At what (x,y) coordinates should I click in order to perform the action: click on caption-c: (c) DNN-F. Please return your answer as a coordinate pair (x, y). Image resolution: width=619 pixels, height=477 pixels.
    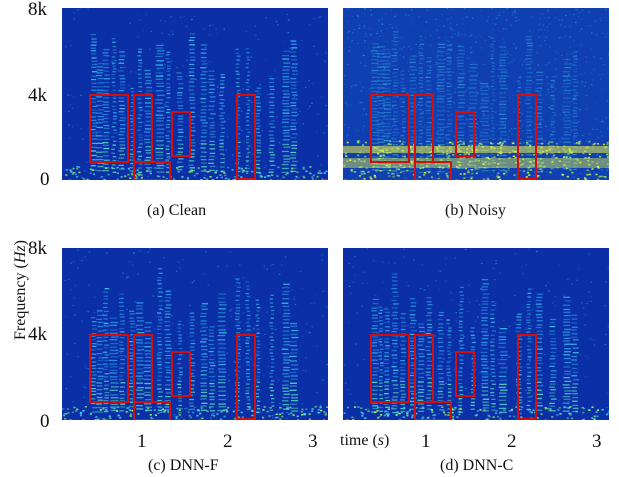
    Looking at the image, I should click on (183, 465).